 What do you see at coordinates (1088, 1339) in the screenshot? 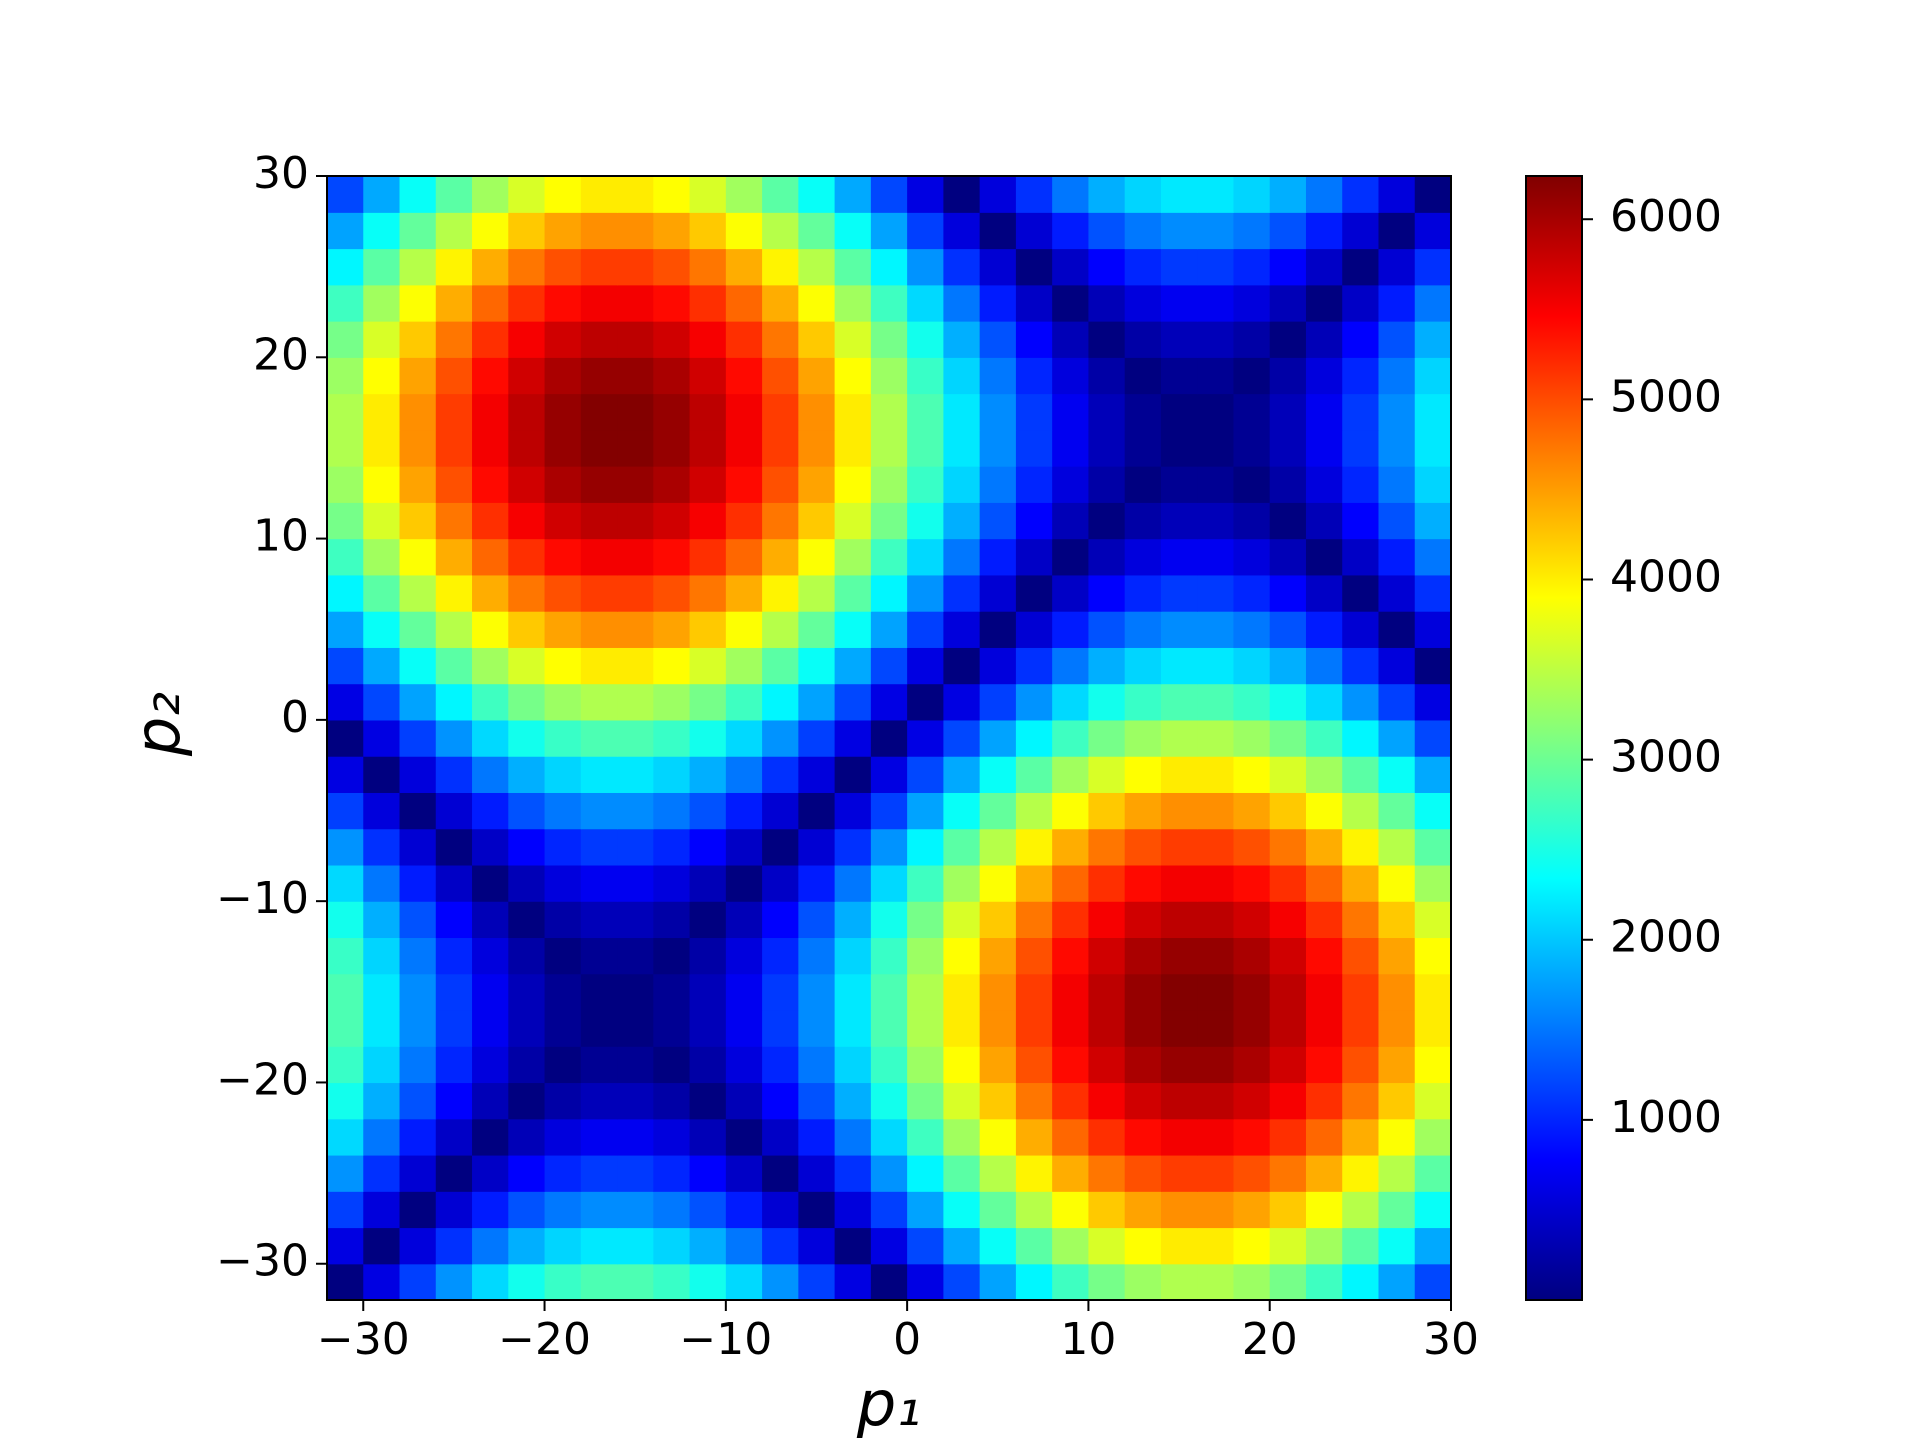
I see `x-tick-label: 10` at bounding box center [1088, 1339].